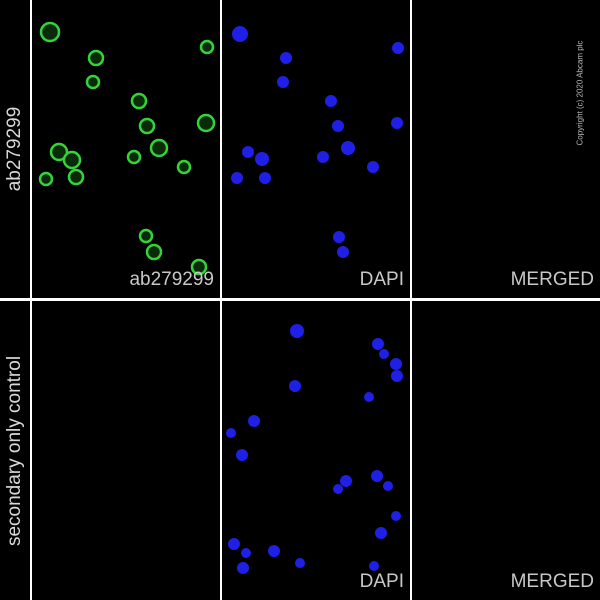 The height and width of the screenshot is (600, 600). I want to click on row-label-text: ab279299, so click(14, 149).